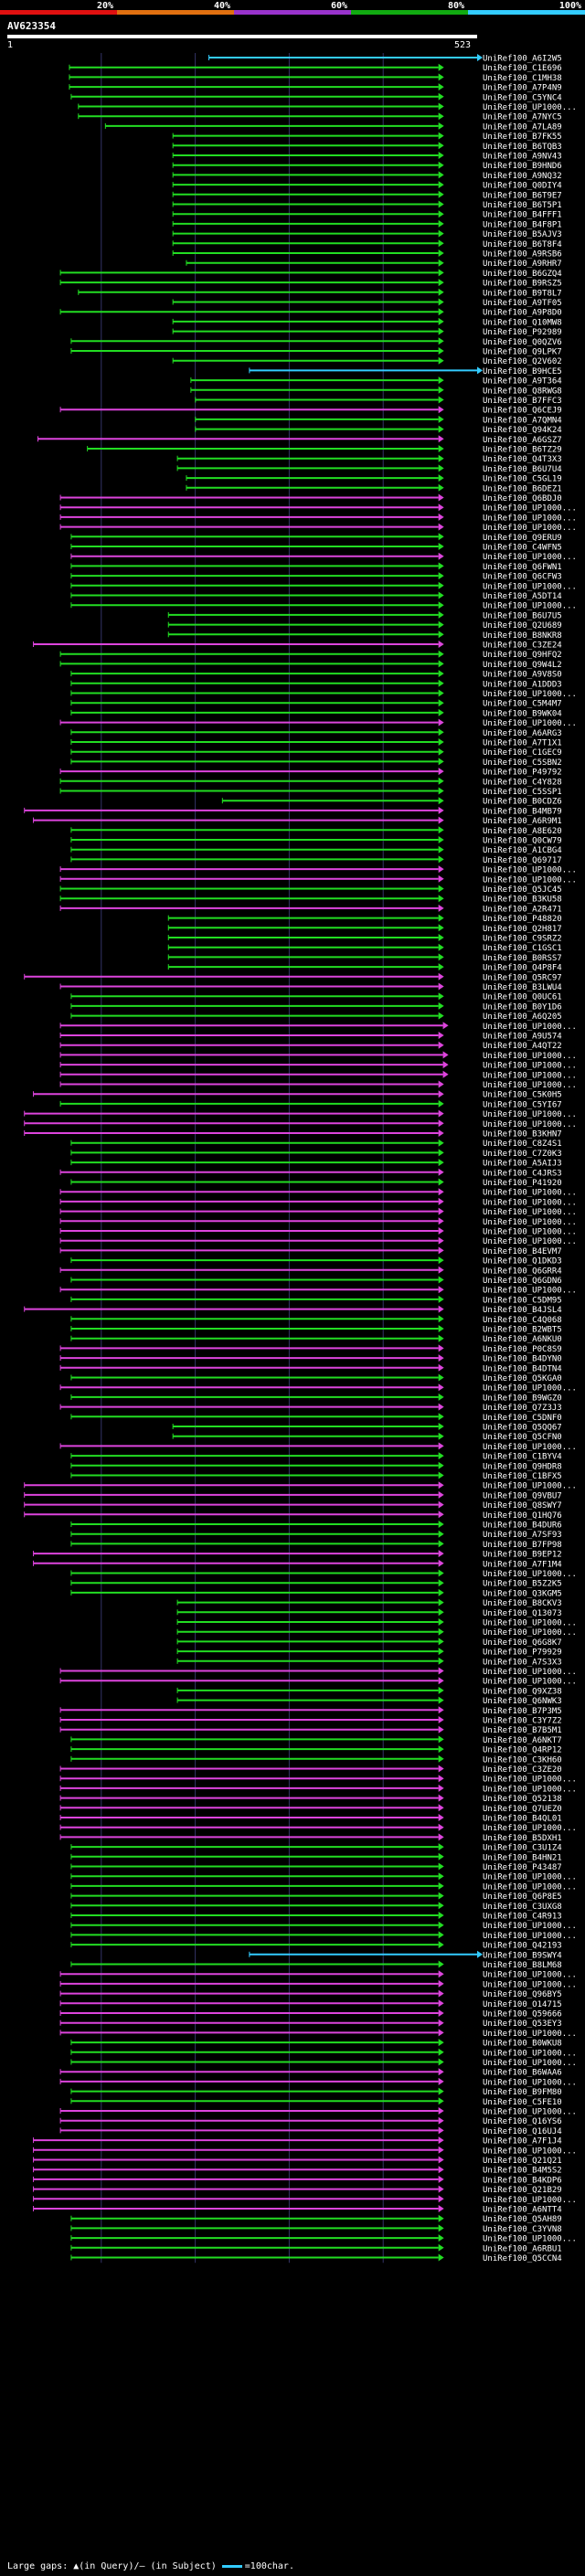 This screenshot has height=2576, width=585. I want to click on hit-label: UniRef100_C3KH60, so click(522, 1760).